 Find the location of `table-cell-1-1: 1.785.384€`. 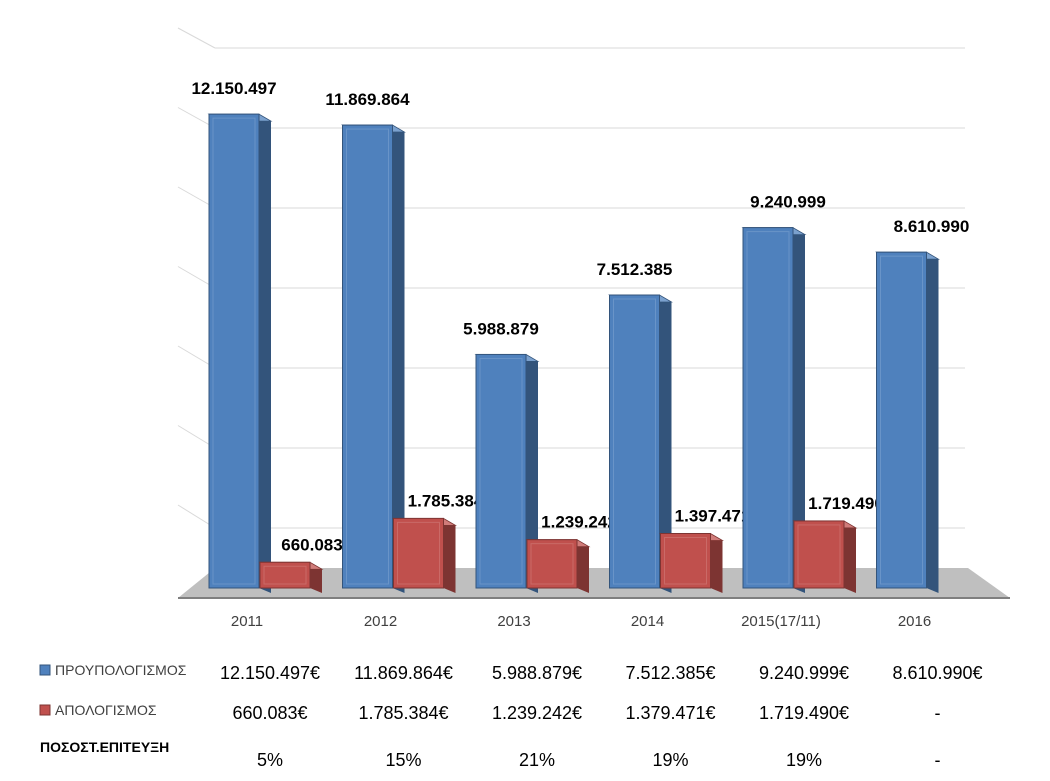

table-cell-1-1: 1.785.384€ is located at coordinates (403, 713).